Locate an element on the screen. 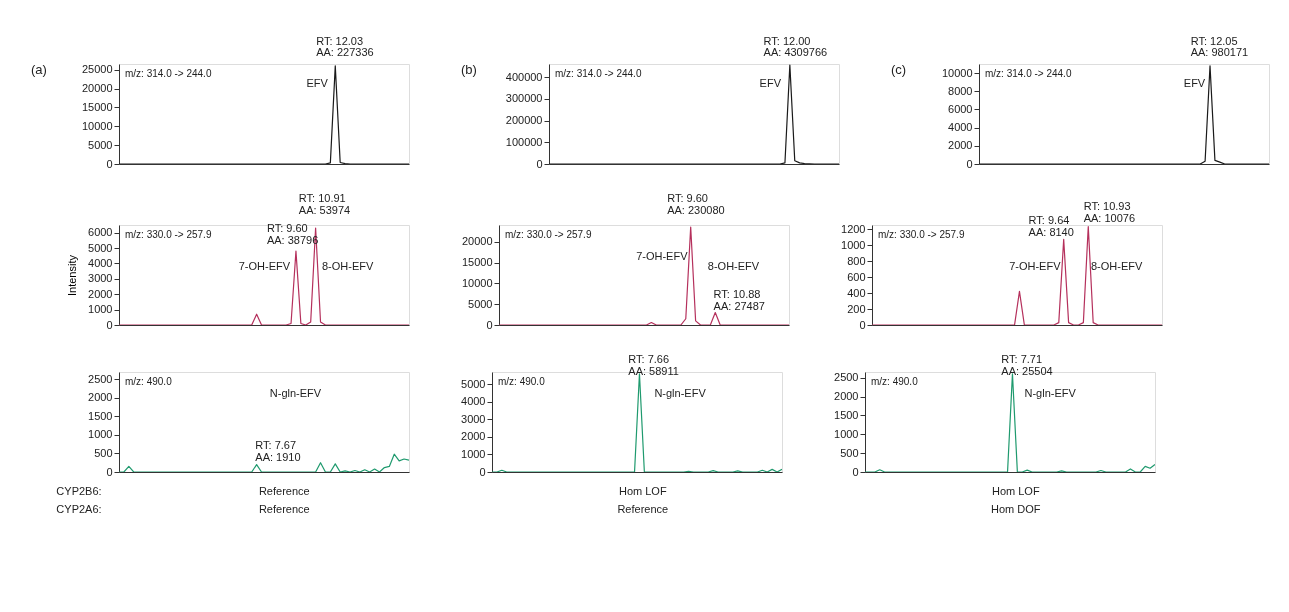 Image resolution: width=1289 pixels, height=612 pixels. text: RT: 7.71 is located at coordinates (1022, 359).